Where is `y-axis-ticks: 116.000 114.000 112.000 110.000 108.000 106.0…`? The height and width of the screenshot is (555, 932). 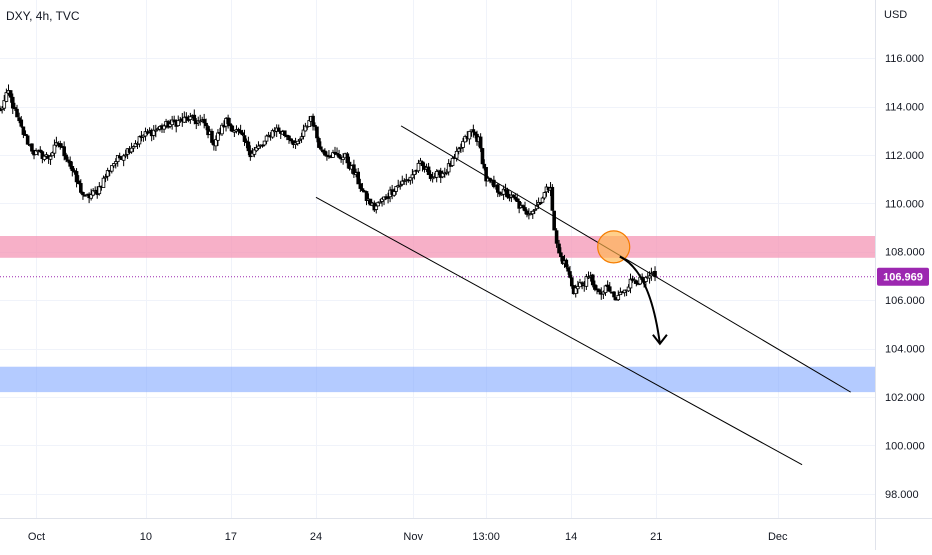
y-axis-ticks: 116.000 114.000 112.000 110.000 108.000 106.0… is located at coordinates (905, 277).